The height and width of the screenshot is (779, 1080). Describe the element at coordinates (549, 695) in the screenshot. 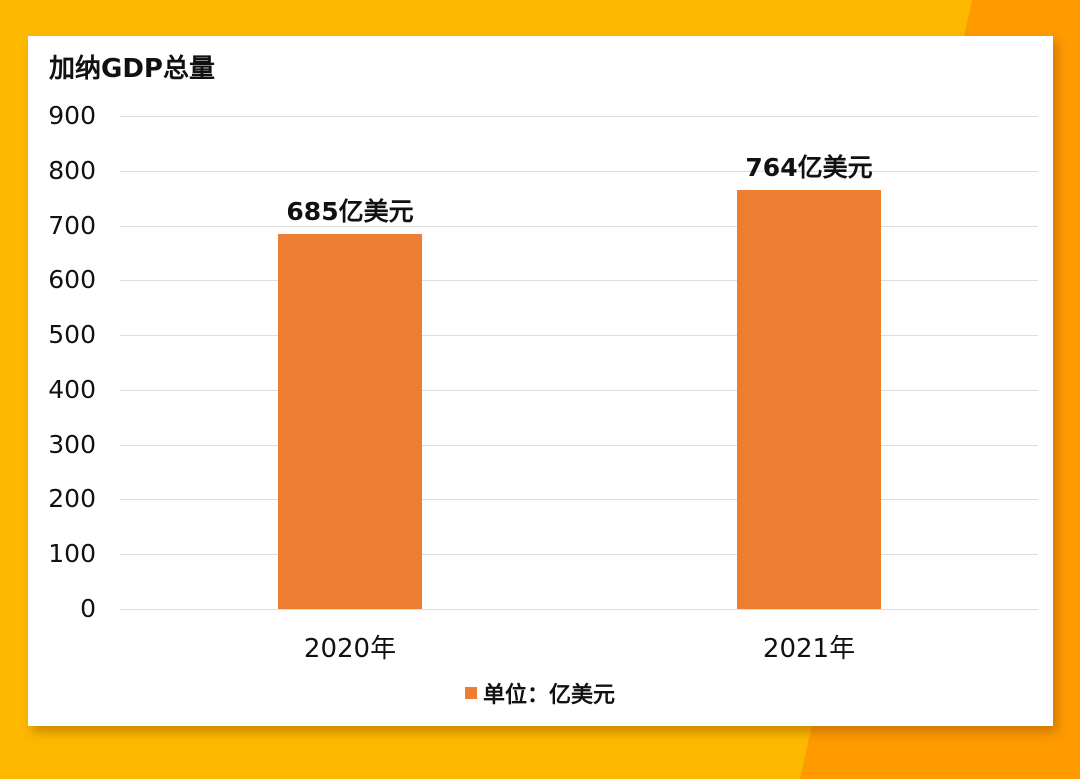

I see `legend-label: 单位：亿美元` at that location.